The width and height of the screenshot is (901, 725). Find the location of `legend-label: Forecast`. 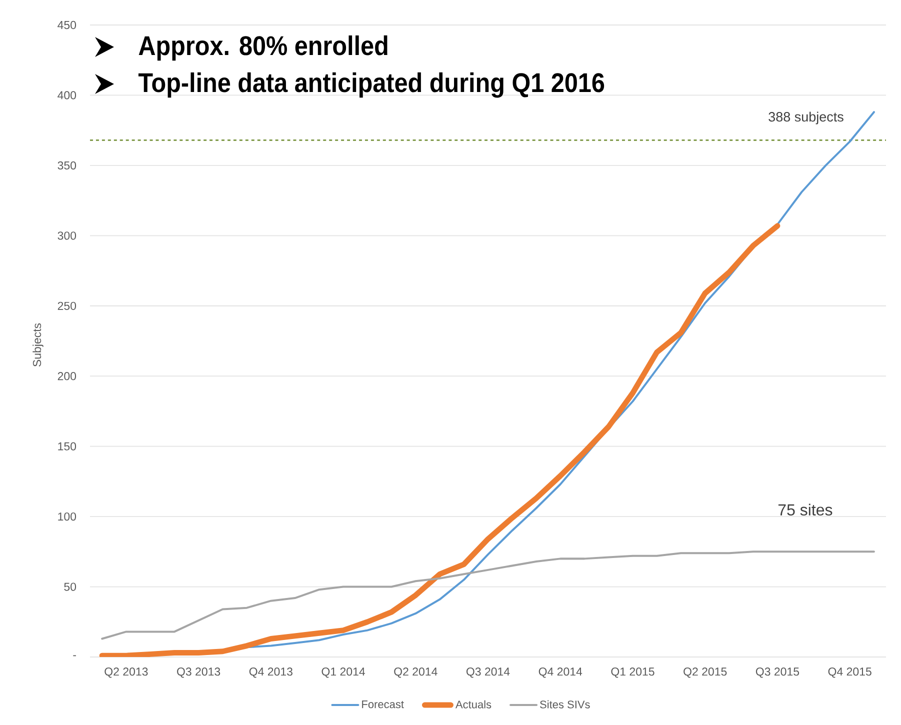

legend-label: Forecast is located at coordinates (383, 704).